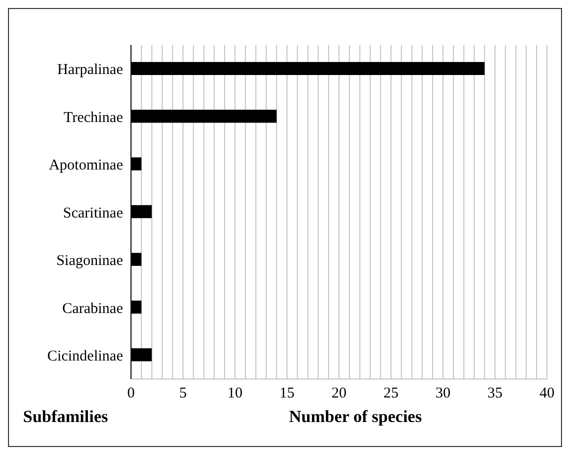 This screenshot has width=568, height=457. Describe the element at coordinates (287, 394) in the screenshot. I see `x-tick-label: 15` at that location.